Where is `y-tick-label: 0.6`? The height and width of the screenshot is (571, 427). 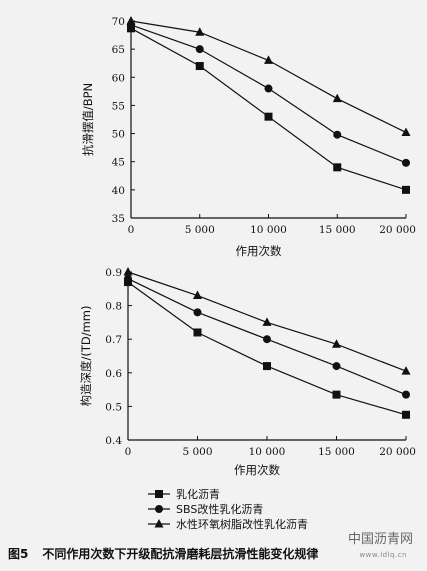
y-tick-label: 0.6 is located at coordinates (113, 374).